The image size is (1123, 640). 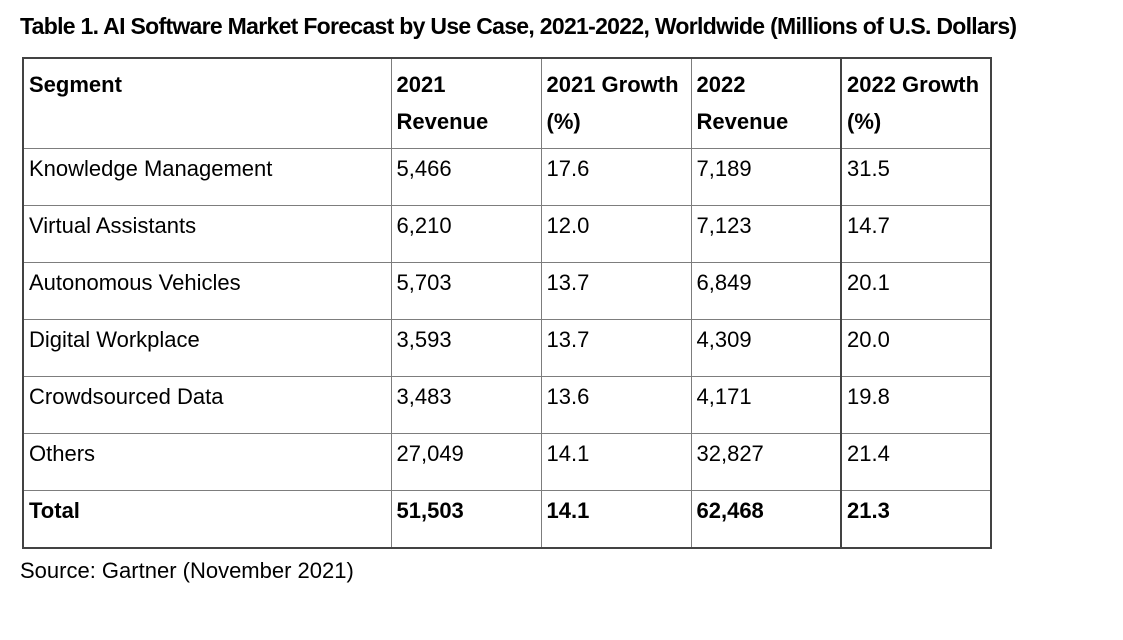 I want to click on revenue-2021-cell: 5,703, so click(x=466, y=290).